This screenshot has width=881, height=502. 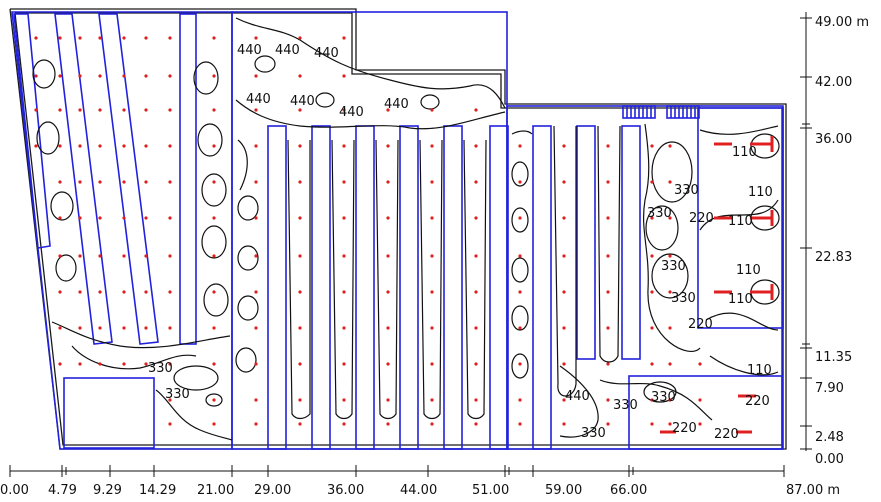 What do you see at coordinates (813, 490) in the screenshot?
I see `x-tick-label: 87.00 m` at bounding box center [813, 490].